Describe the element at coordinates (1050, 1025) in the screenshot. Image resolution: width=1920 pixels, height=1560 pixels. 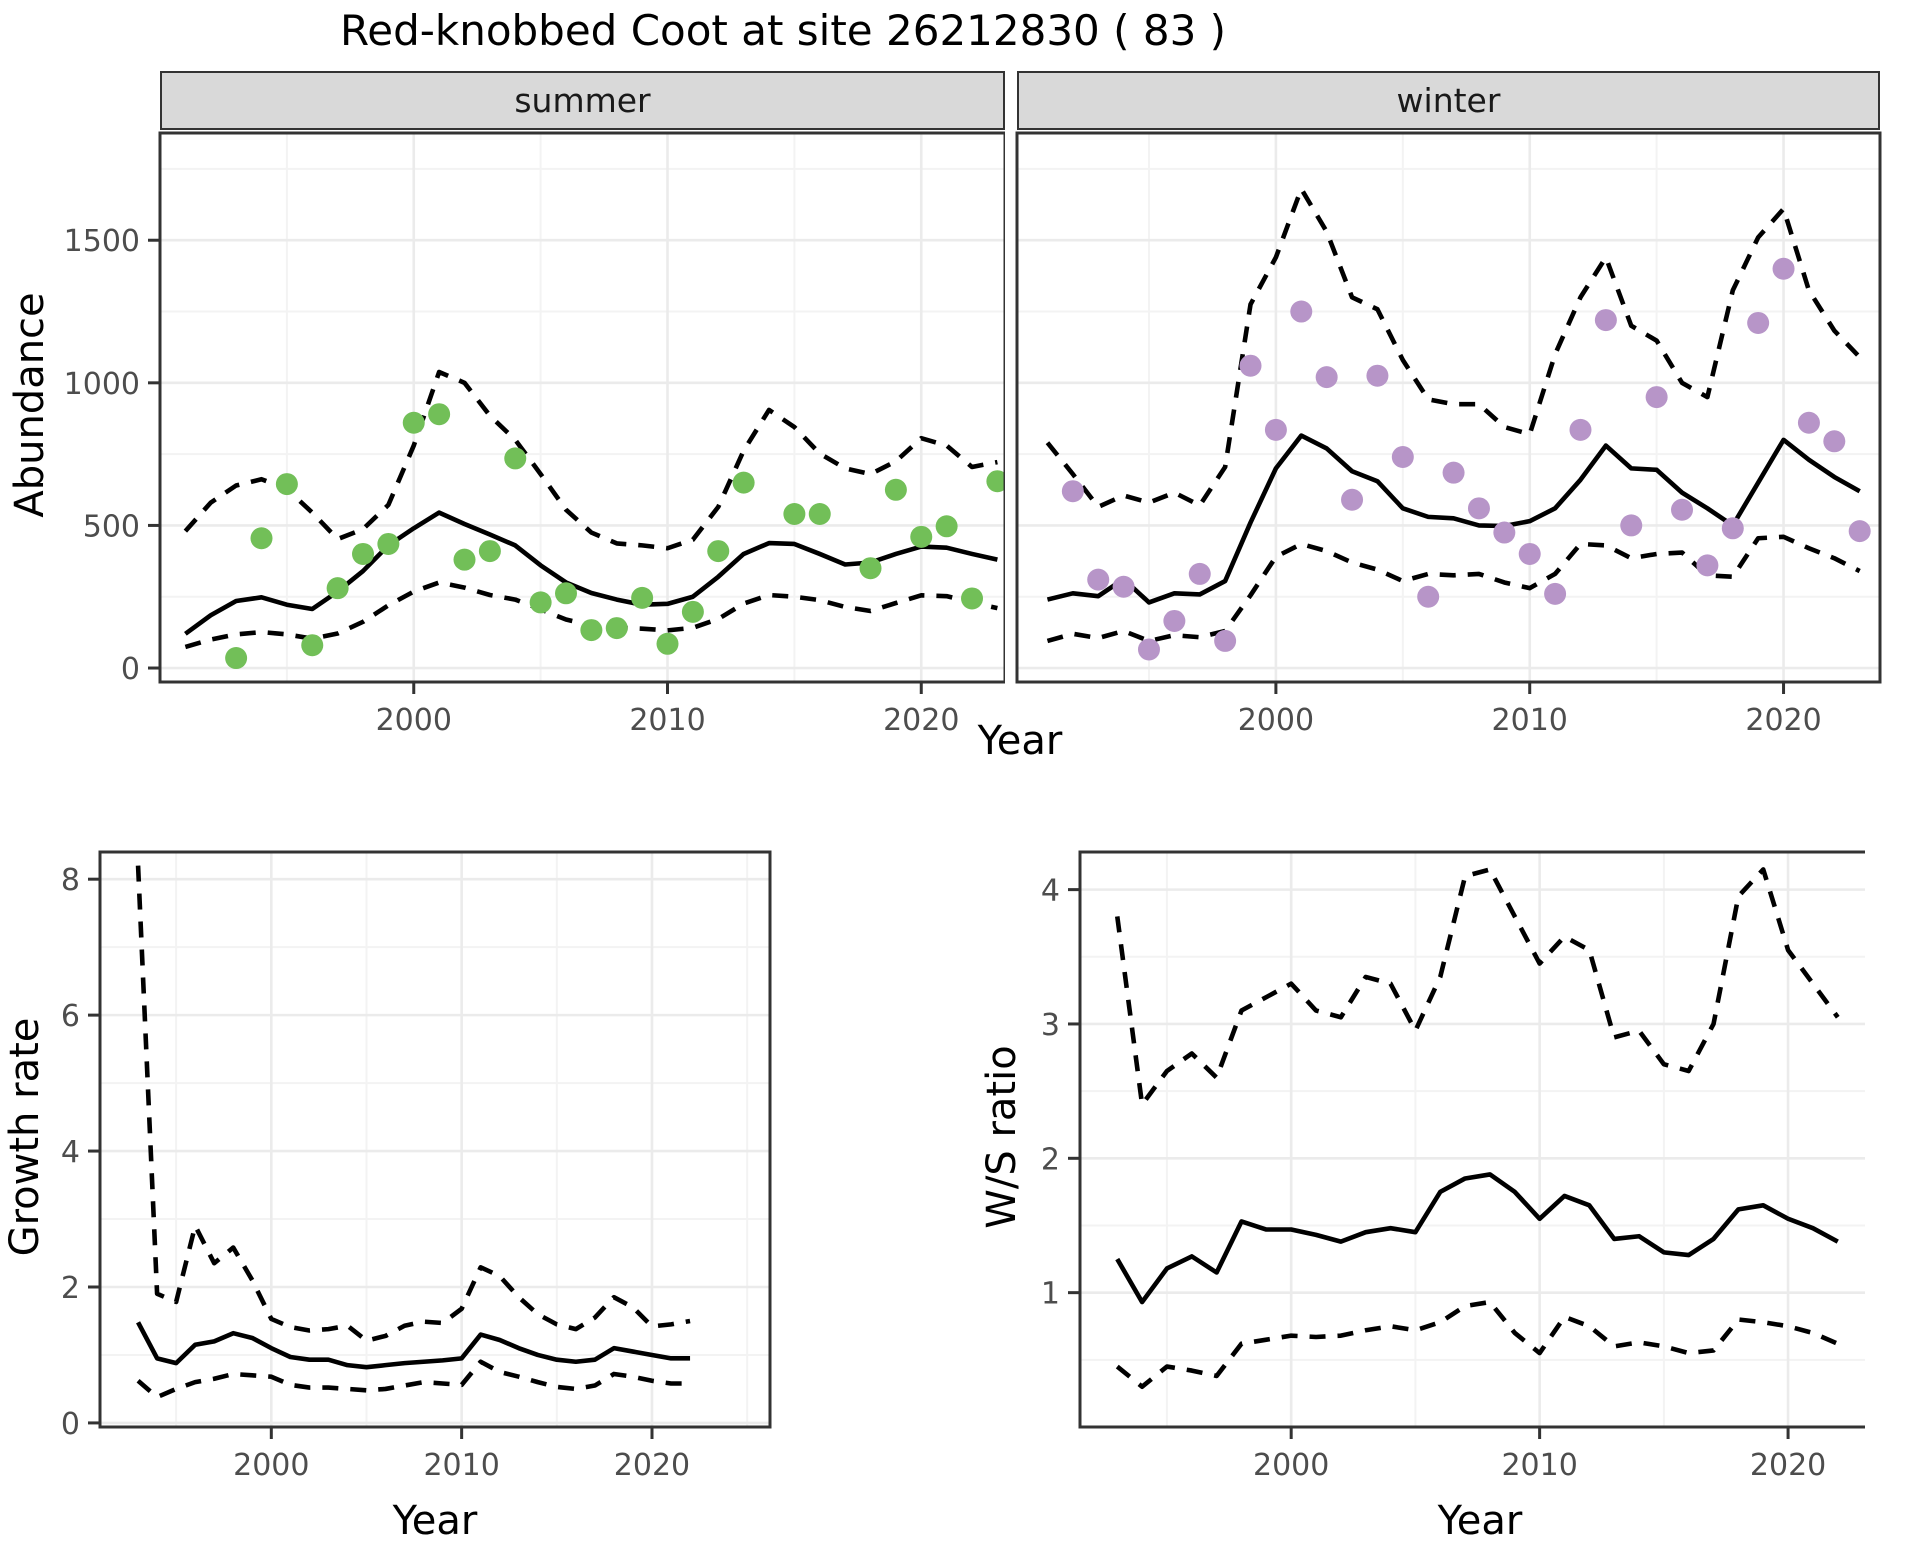
I see `y-tick-label: 3` at that location.